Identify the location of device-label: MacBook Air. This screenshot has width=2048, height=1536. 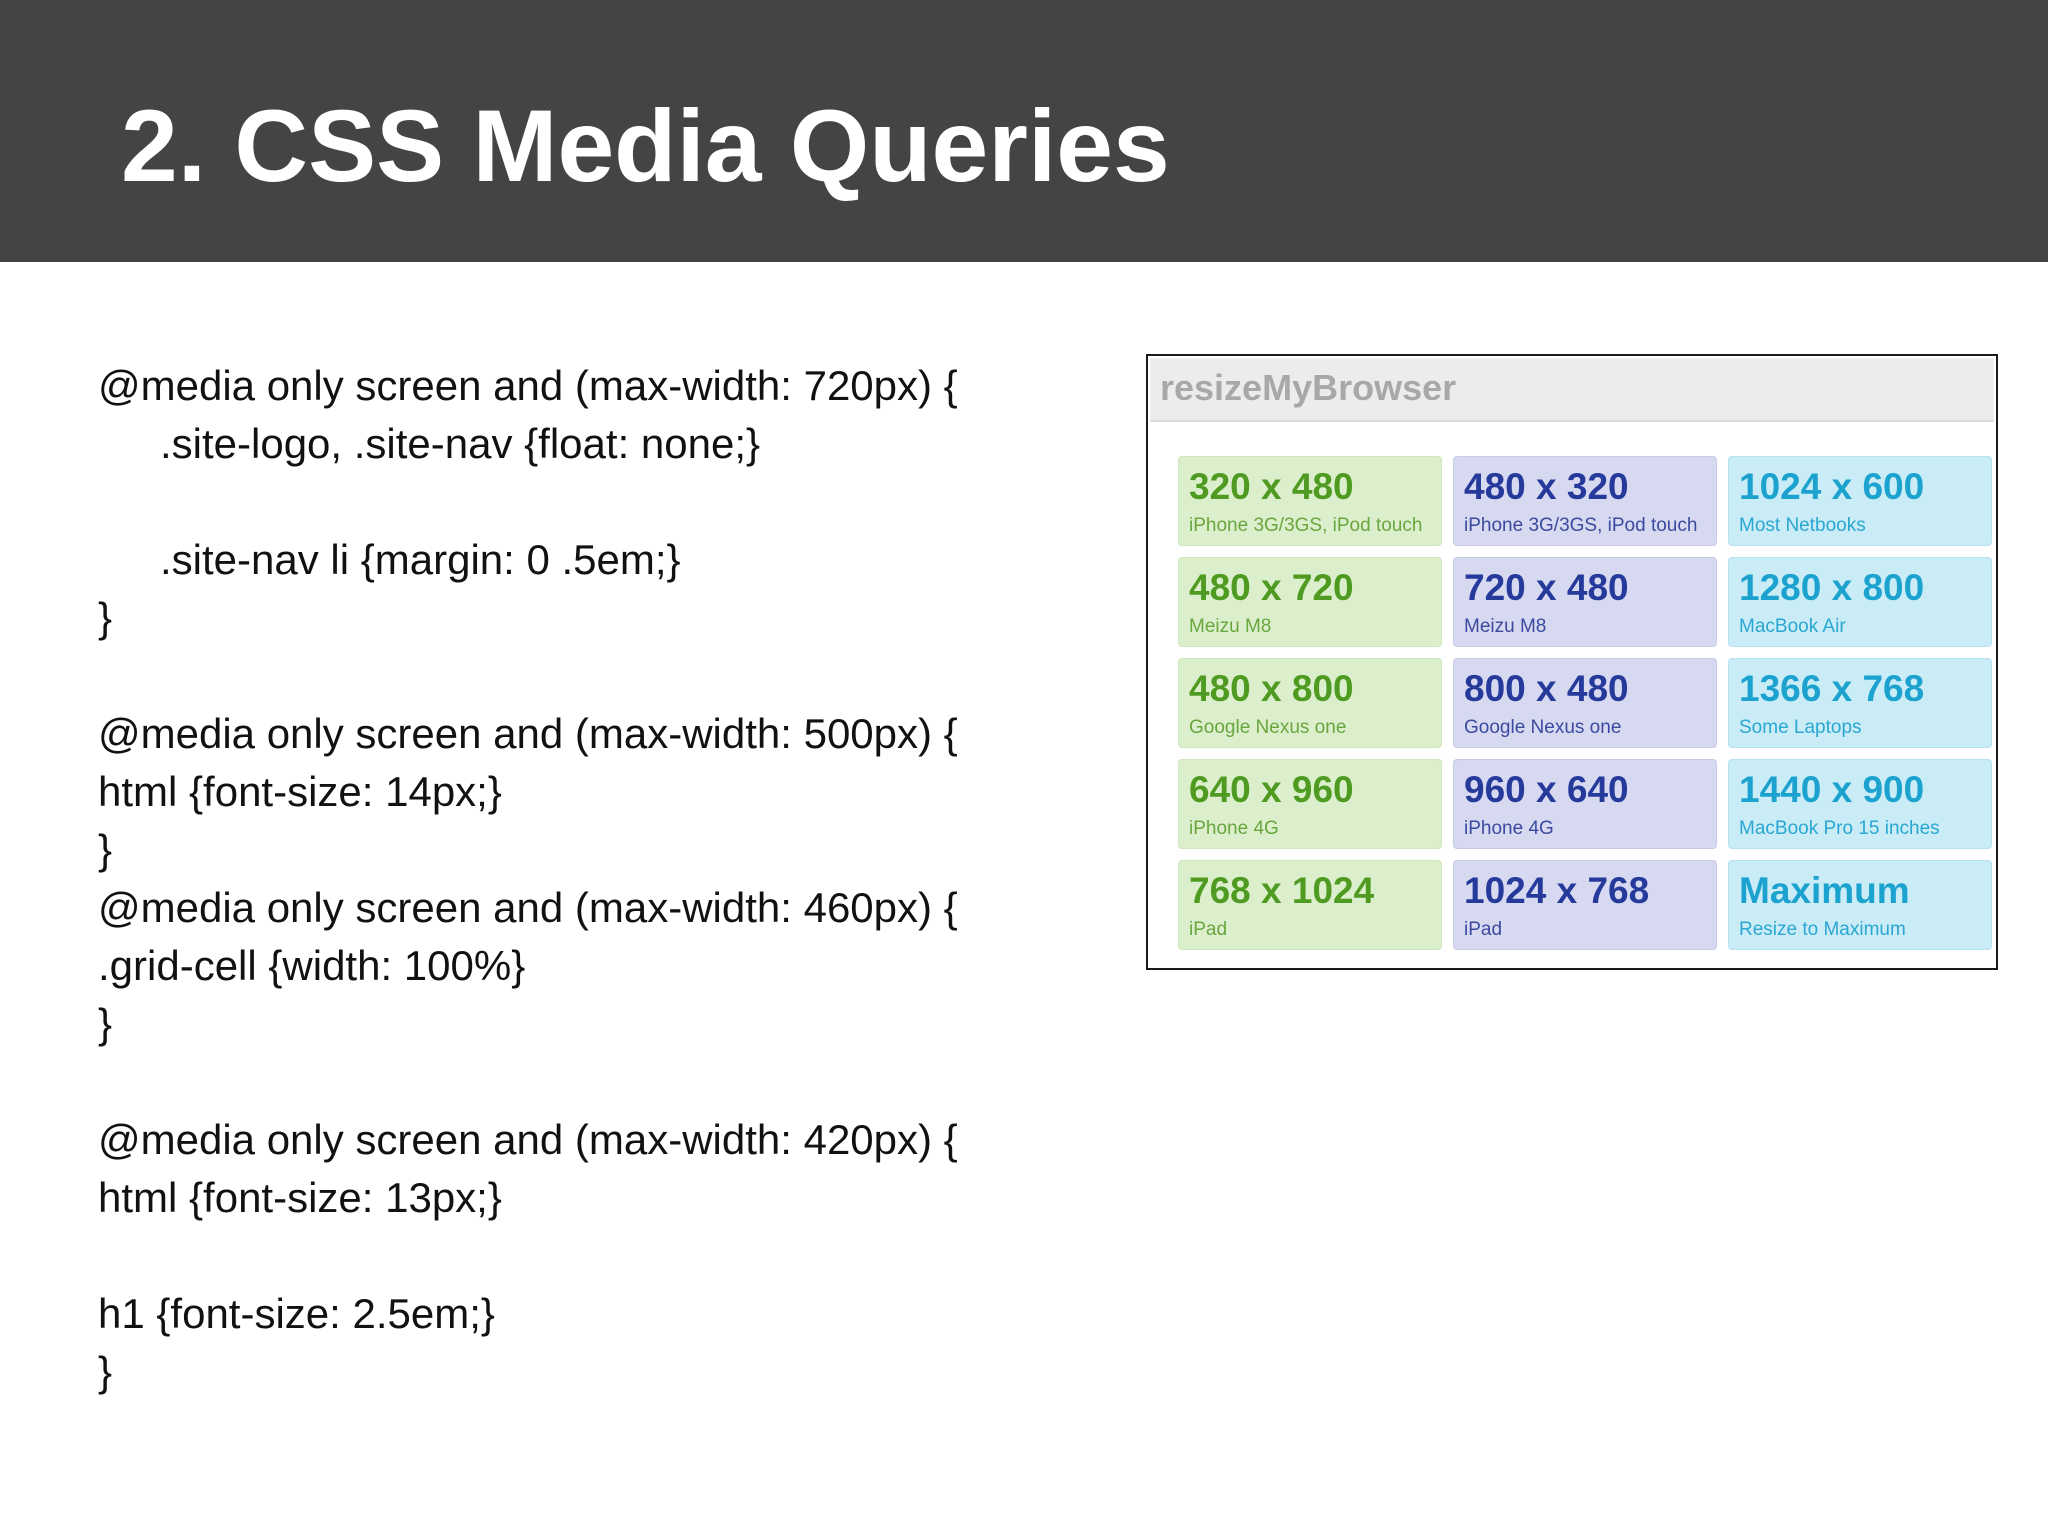
(1792, 626).